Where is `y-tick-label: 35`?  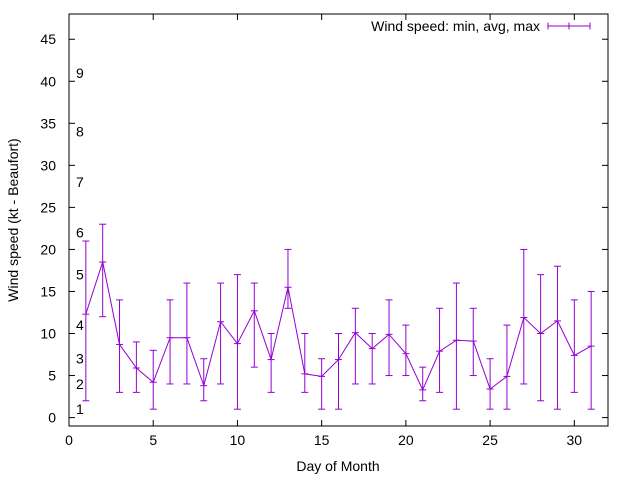 y-tick-label: 35 is located at coordinates (48, 123).